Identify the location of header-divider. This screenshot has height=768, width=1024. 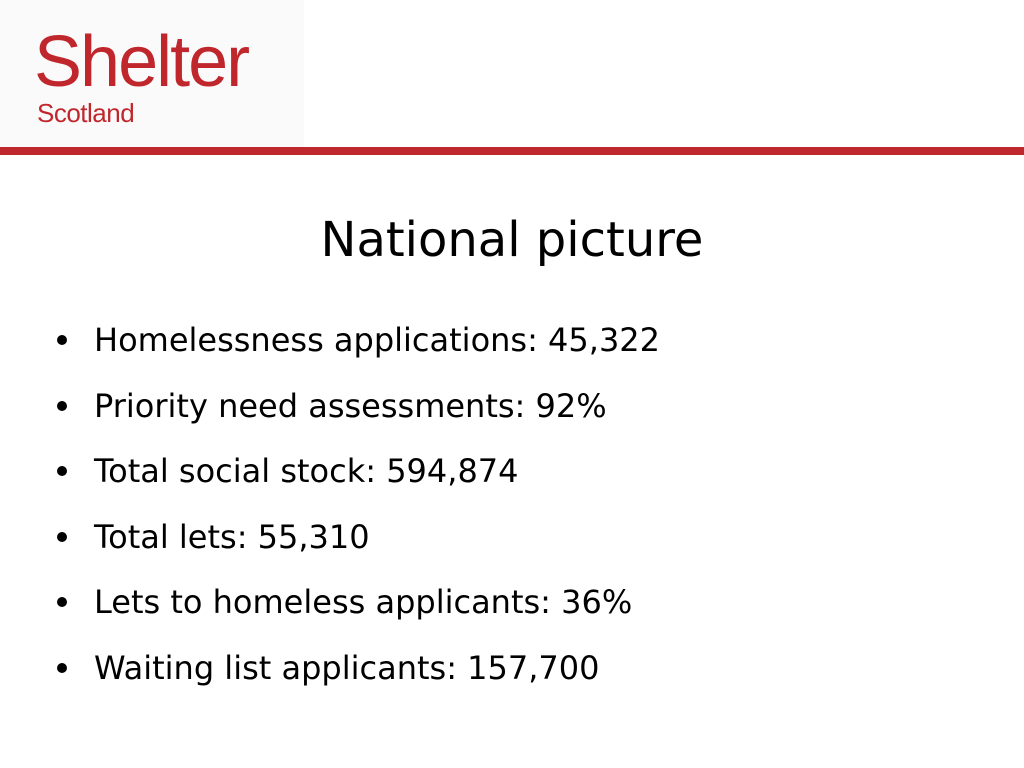
(512, 151).